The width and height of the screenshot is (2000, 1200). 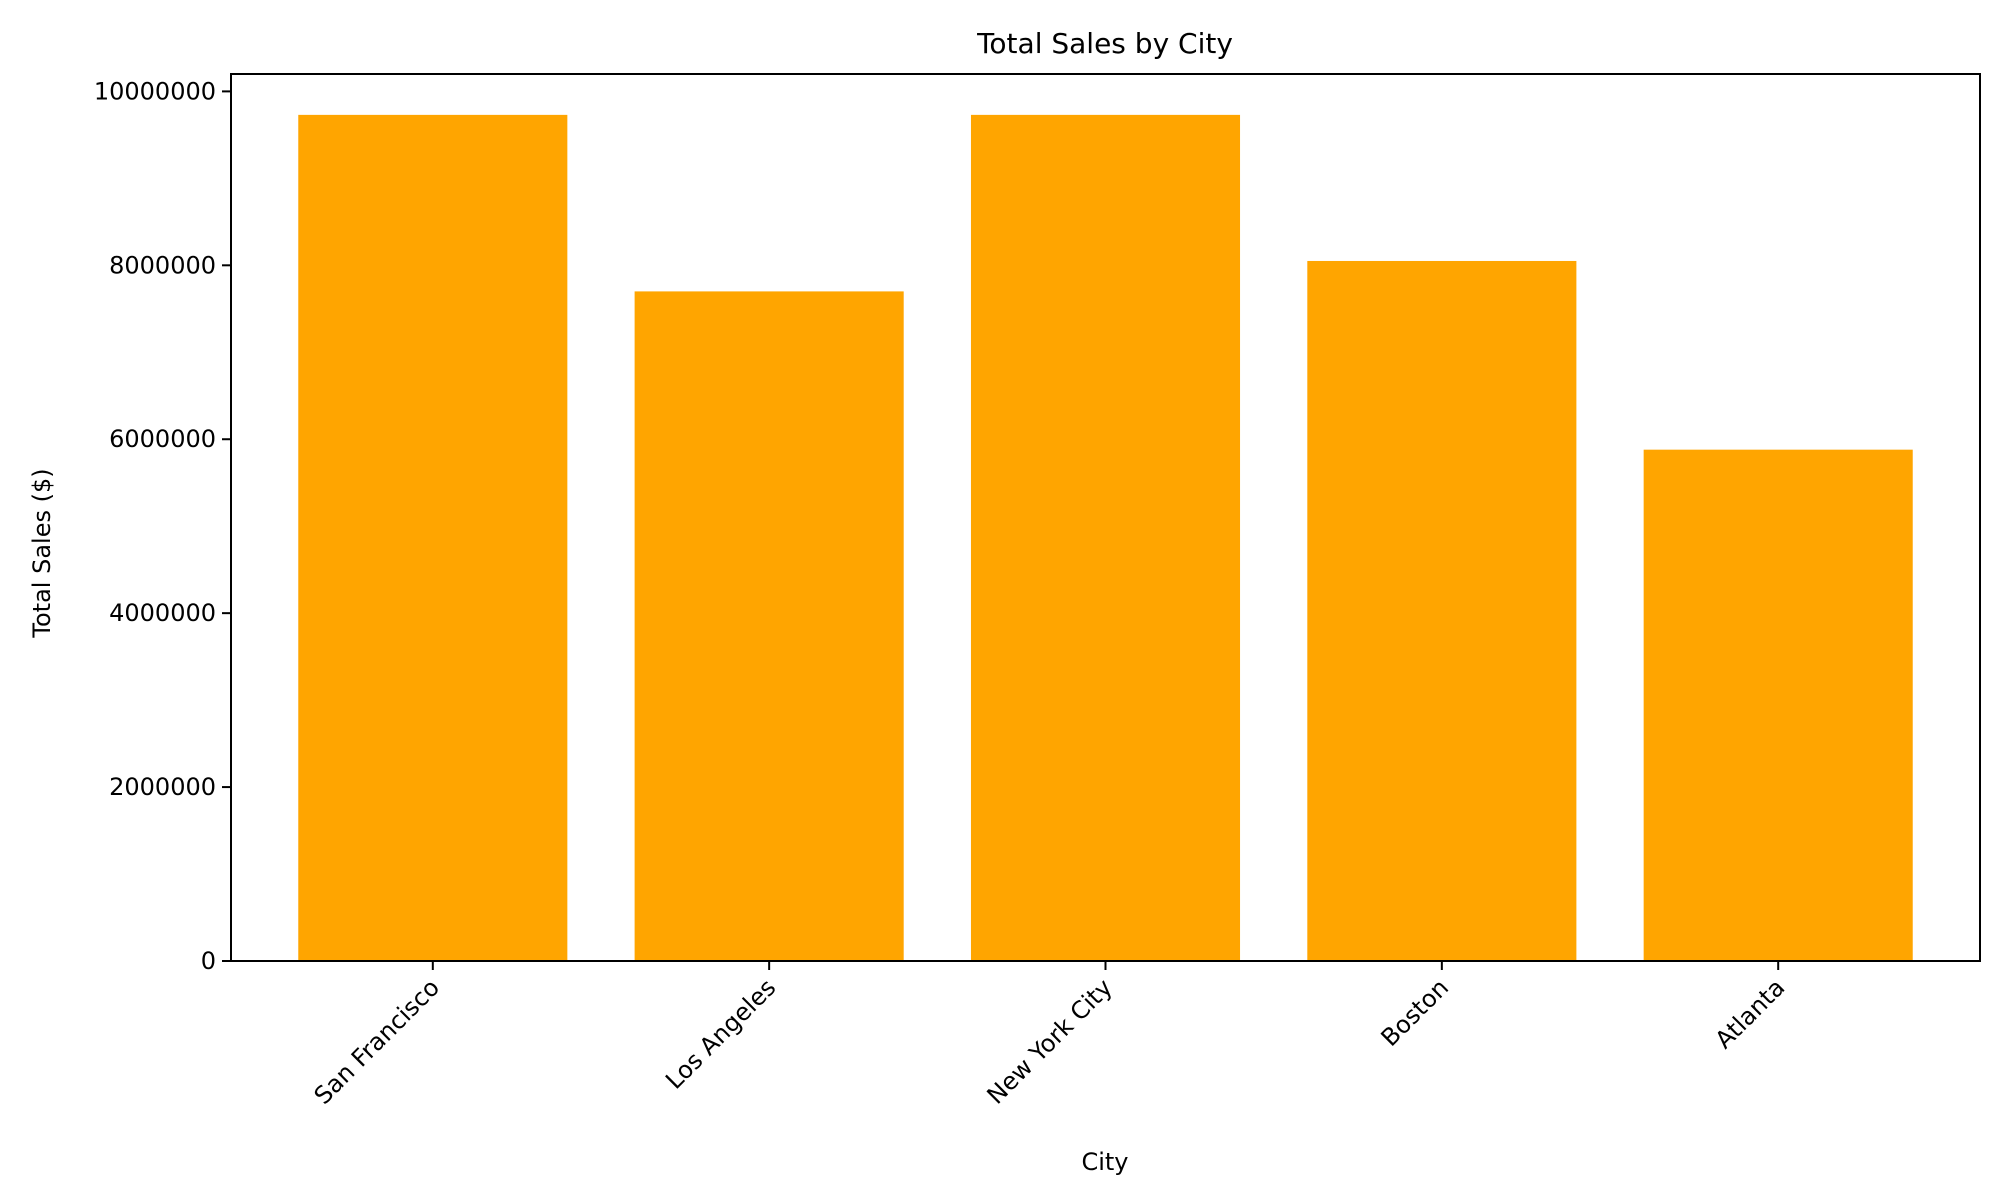 I want to click on bar-atlanta, so click(x=1778, y=705).